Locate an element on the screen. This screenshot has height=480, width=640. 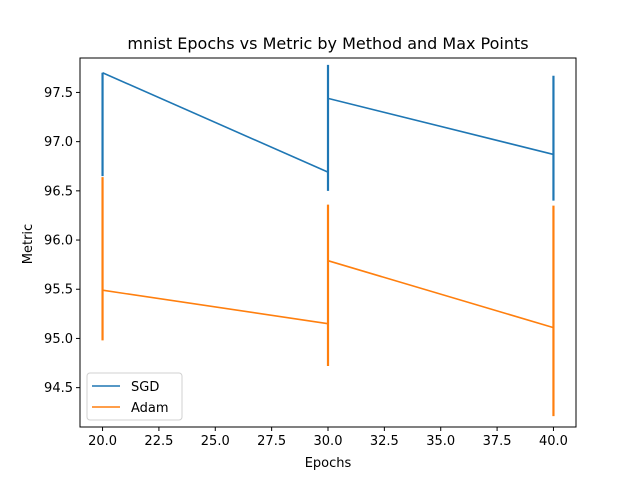
y-axis-label: Metric is located at coordinates (28, 244).